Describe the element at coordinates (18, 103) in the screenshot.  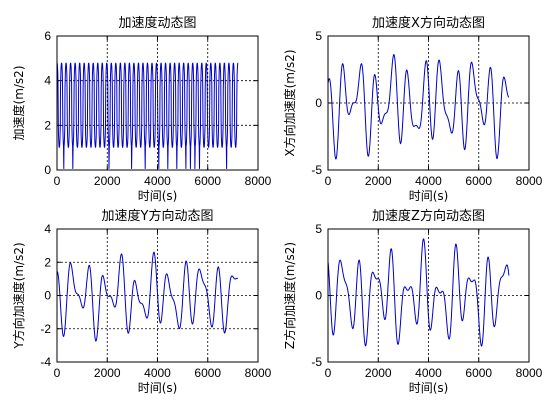
I see `accel-ylabel: 加速度(m/s2)` at that location.